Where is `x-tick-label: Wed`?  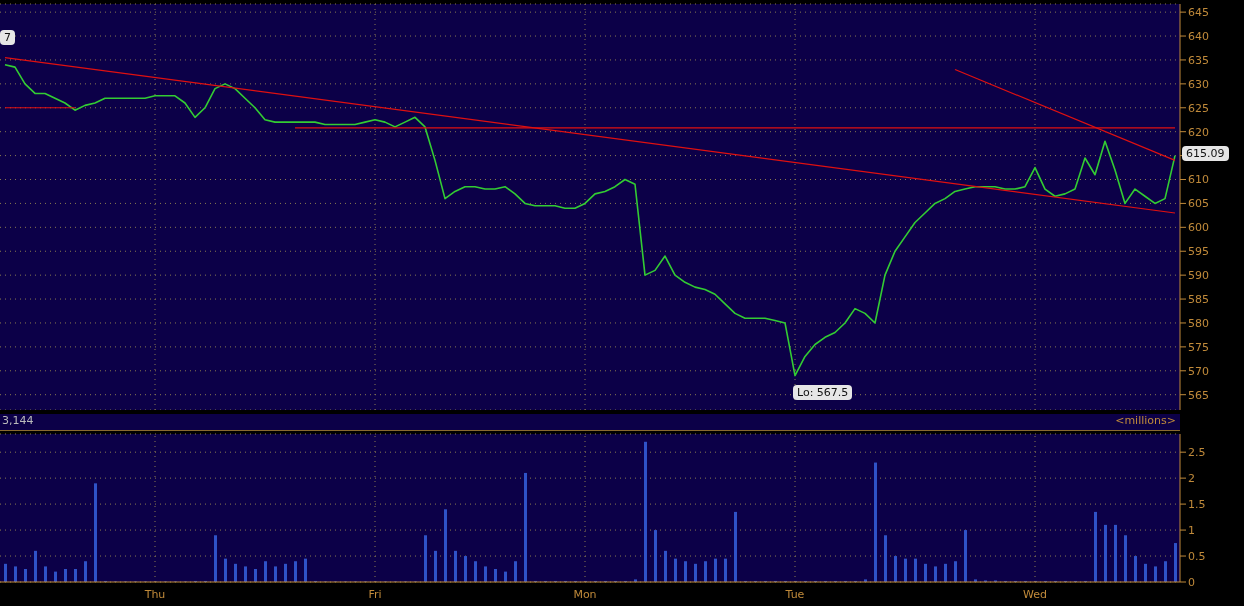 x-tick-label: Wed is located at coordinates (1035, 594).